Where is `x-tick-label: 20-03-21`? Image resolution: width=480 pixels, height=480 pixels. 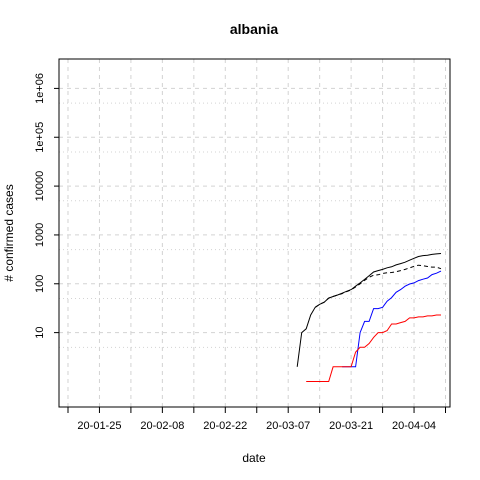
x-tick-label: 20-03-21 is located at coordinates (351, 426).